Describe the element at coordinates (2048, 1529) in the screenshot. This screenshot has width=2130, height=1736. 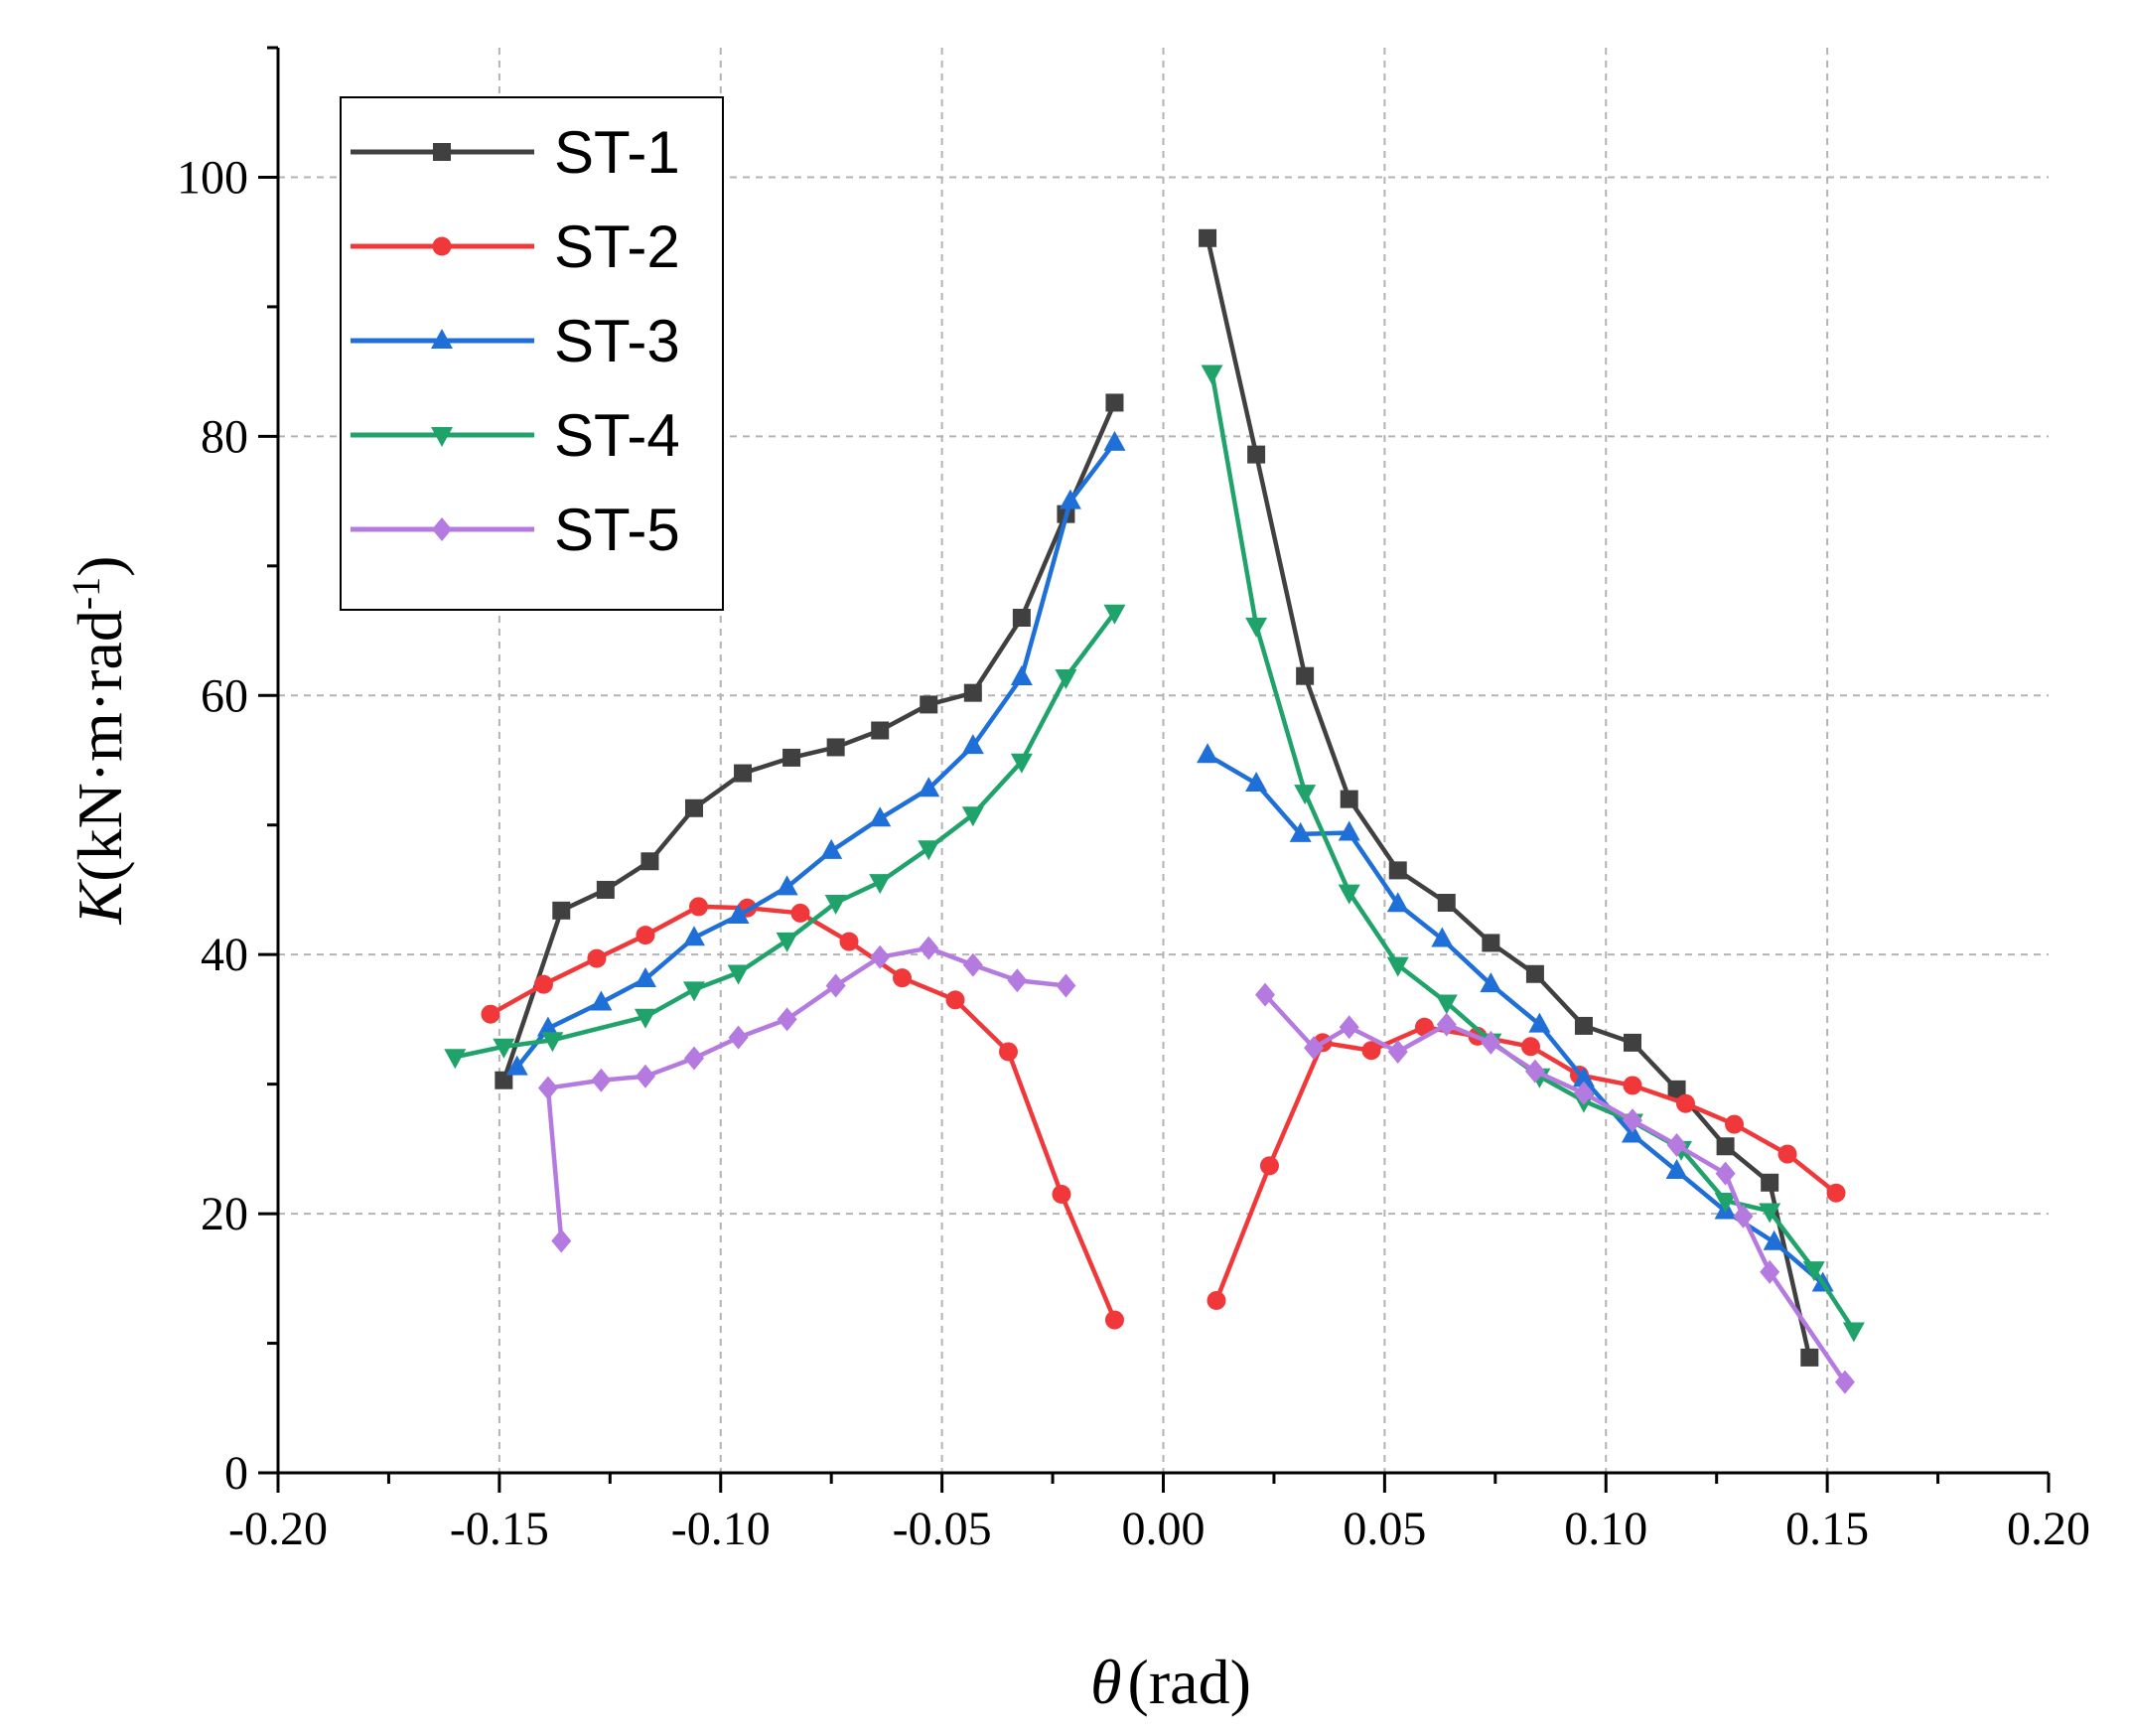
I see `x-tick-label: 0.20` at that location.